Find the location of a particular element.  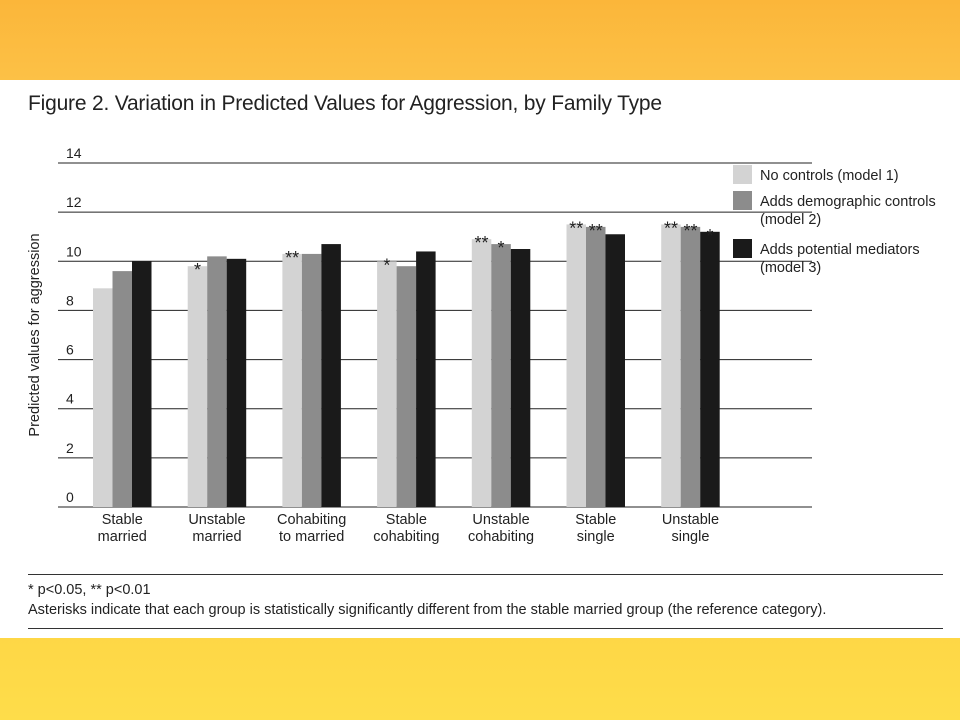

x-category-label-2-line-1: Cohabiting is located at coordinates (311, 520).